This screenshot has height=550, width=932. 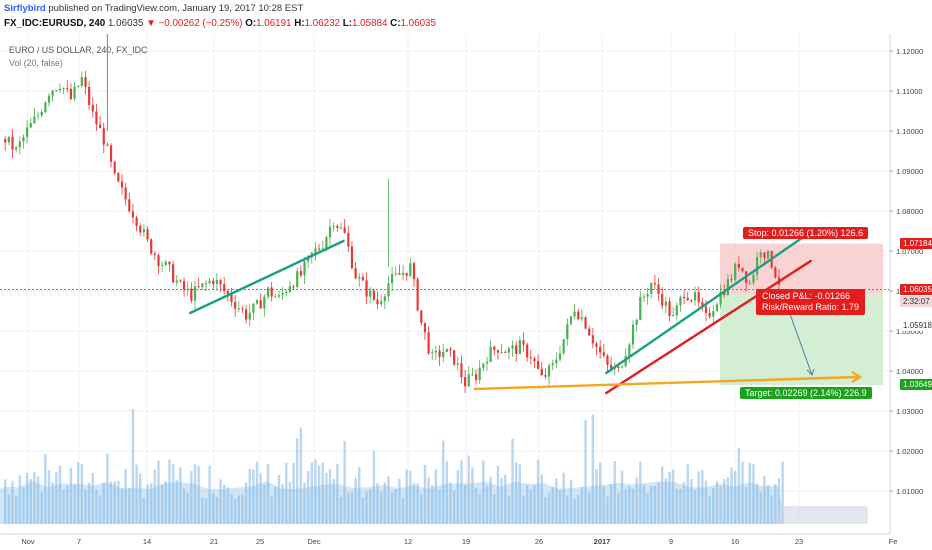 I want to click on price-tick-label: 1.02000, so click(x=909, y=451).